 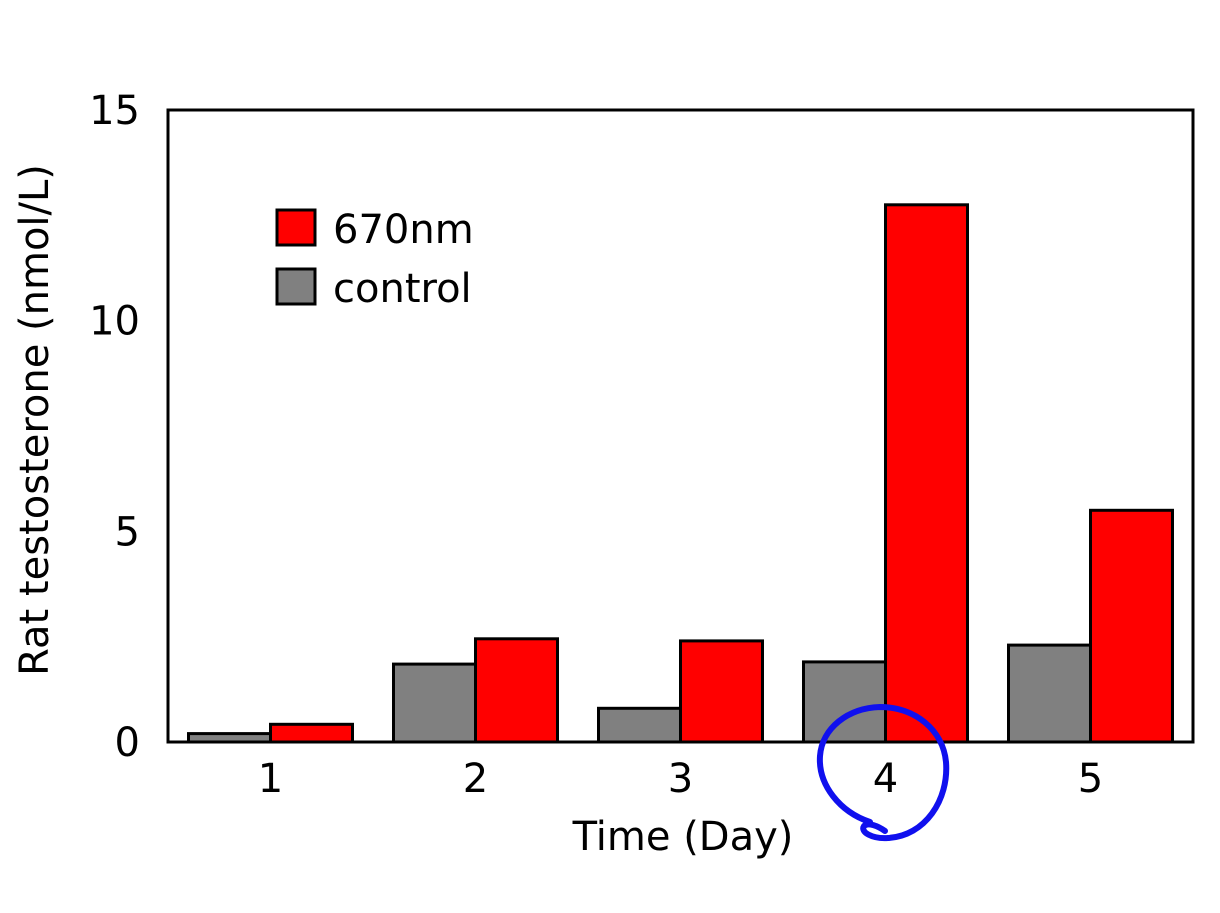 What do you see at coordinates (35, 420) in the screenshot?
I see `y-axis-label: Rat testosterone (nmol/L)` at bounding box center [35, 420].